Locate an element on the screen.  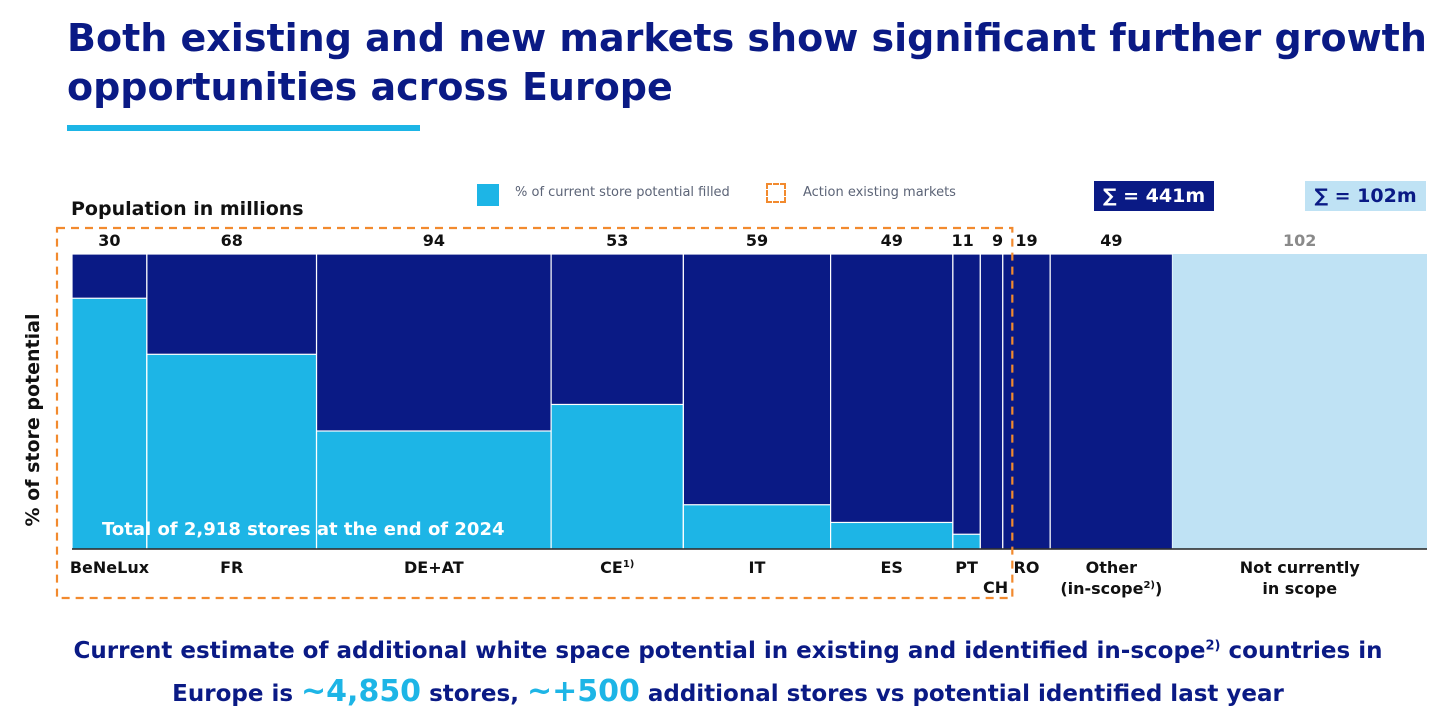
category-label-other: Other is located at coordinates (1111, 567).